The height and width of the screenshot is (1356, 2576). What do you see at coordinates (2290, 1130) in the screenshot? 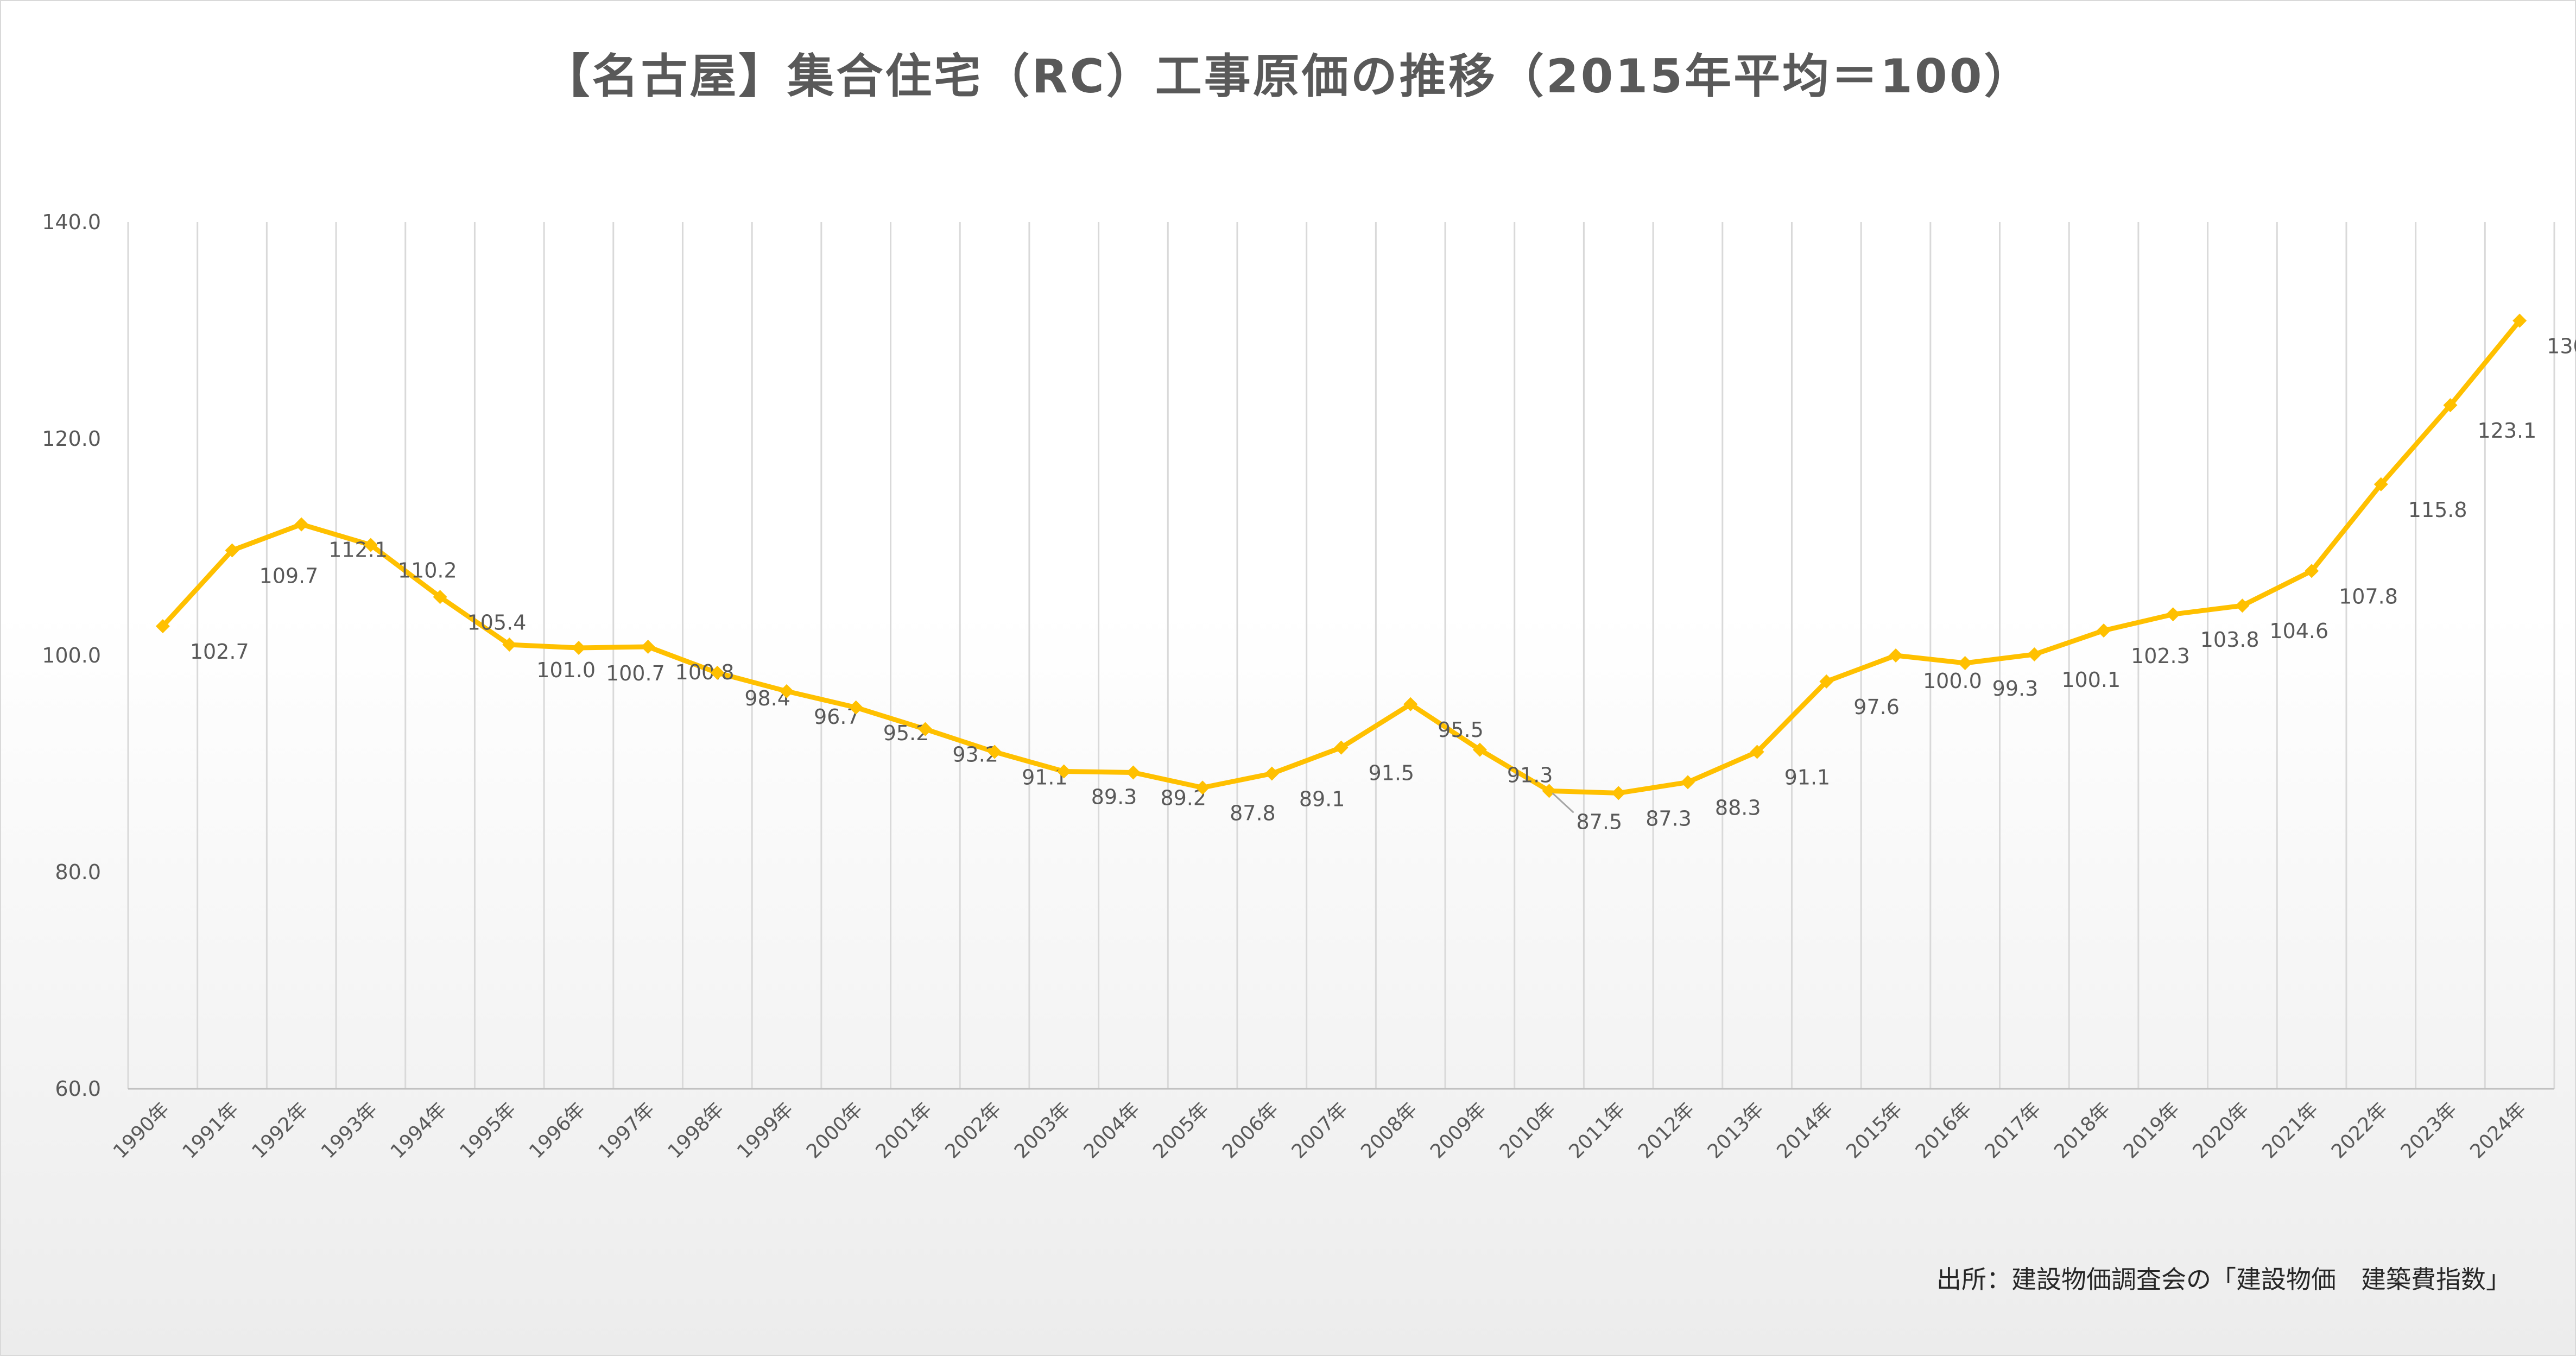
I see `x-tick-label: 2021年` at bounding box center [2290, 1130].